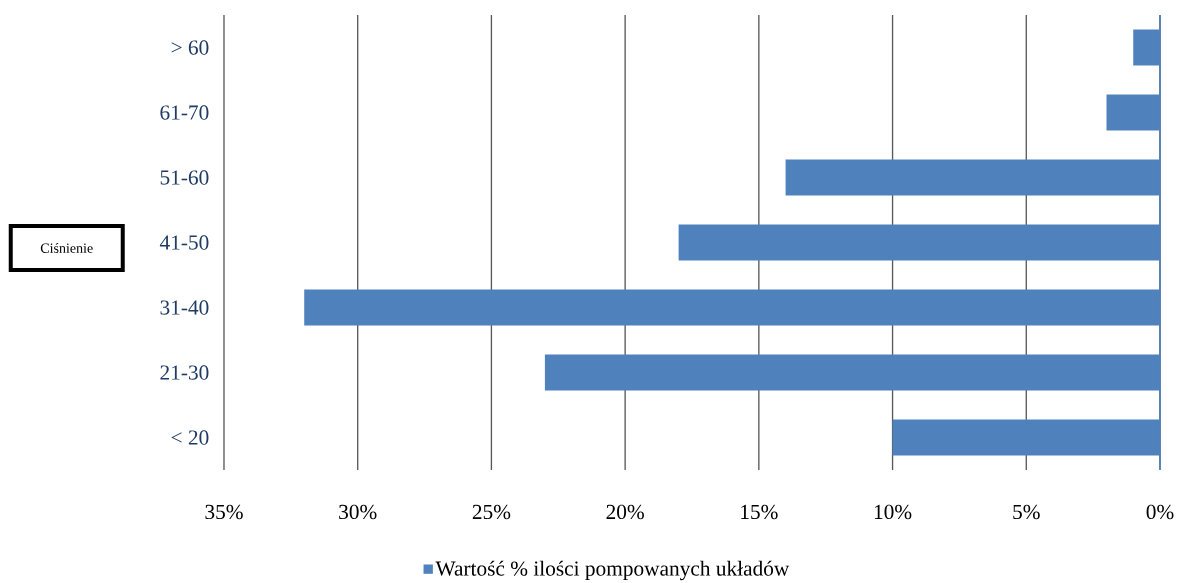 The height and width of the screenshot is (583, 1179). Describe the element at coordinates (184, 372) in the screenshot. I see `y-tick-label: 21-30` at that location.